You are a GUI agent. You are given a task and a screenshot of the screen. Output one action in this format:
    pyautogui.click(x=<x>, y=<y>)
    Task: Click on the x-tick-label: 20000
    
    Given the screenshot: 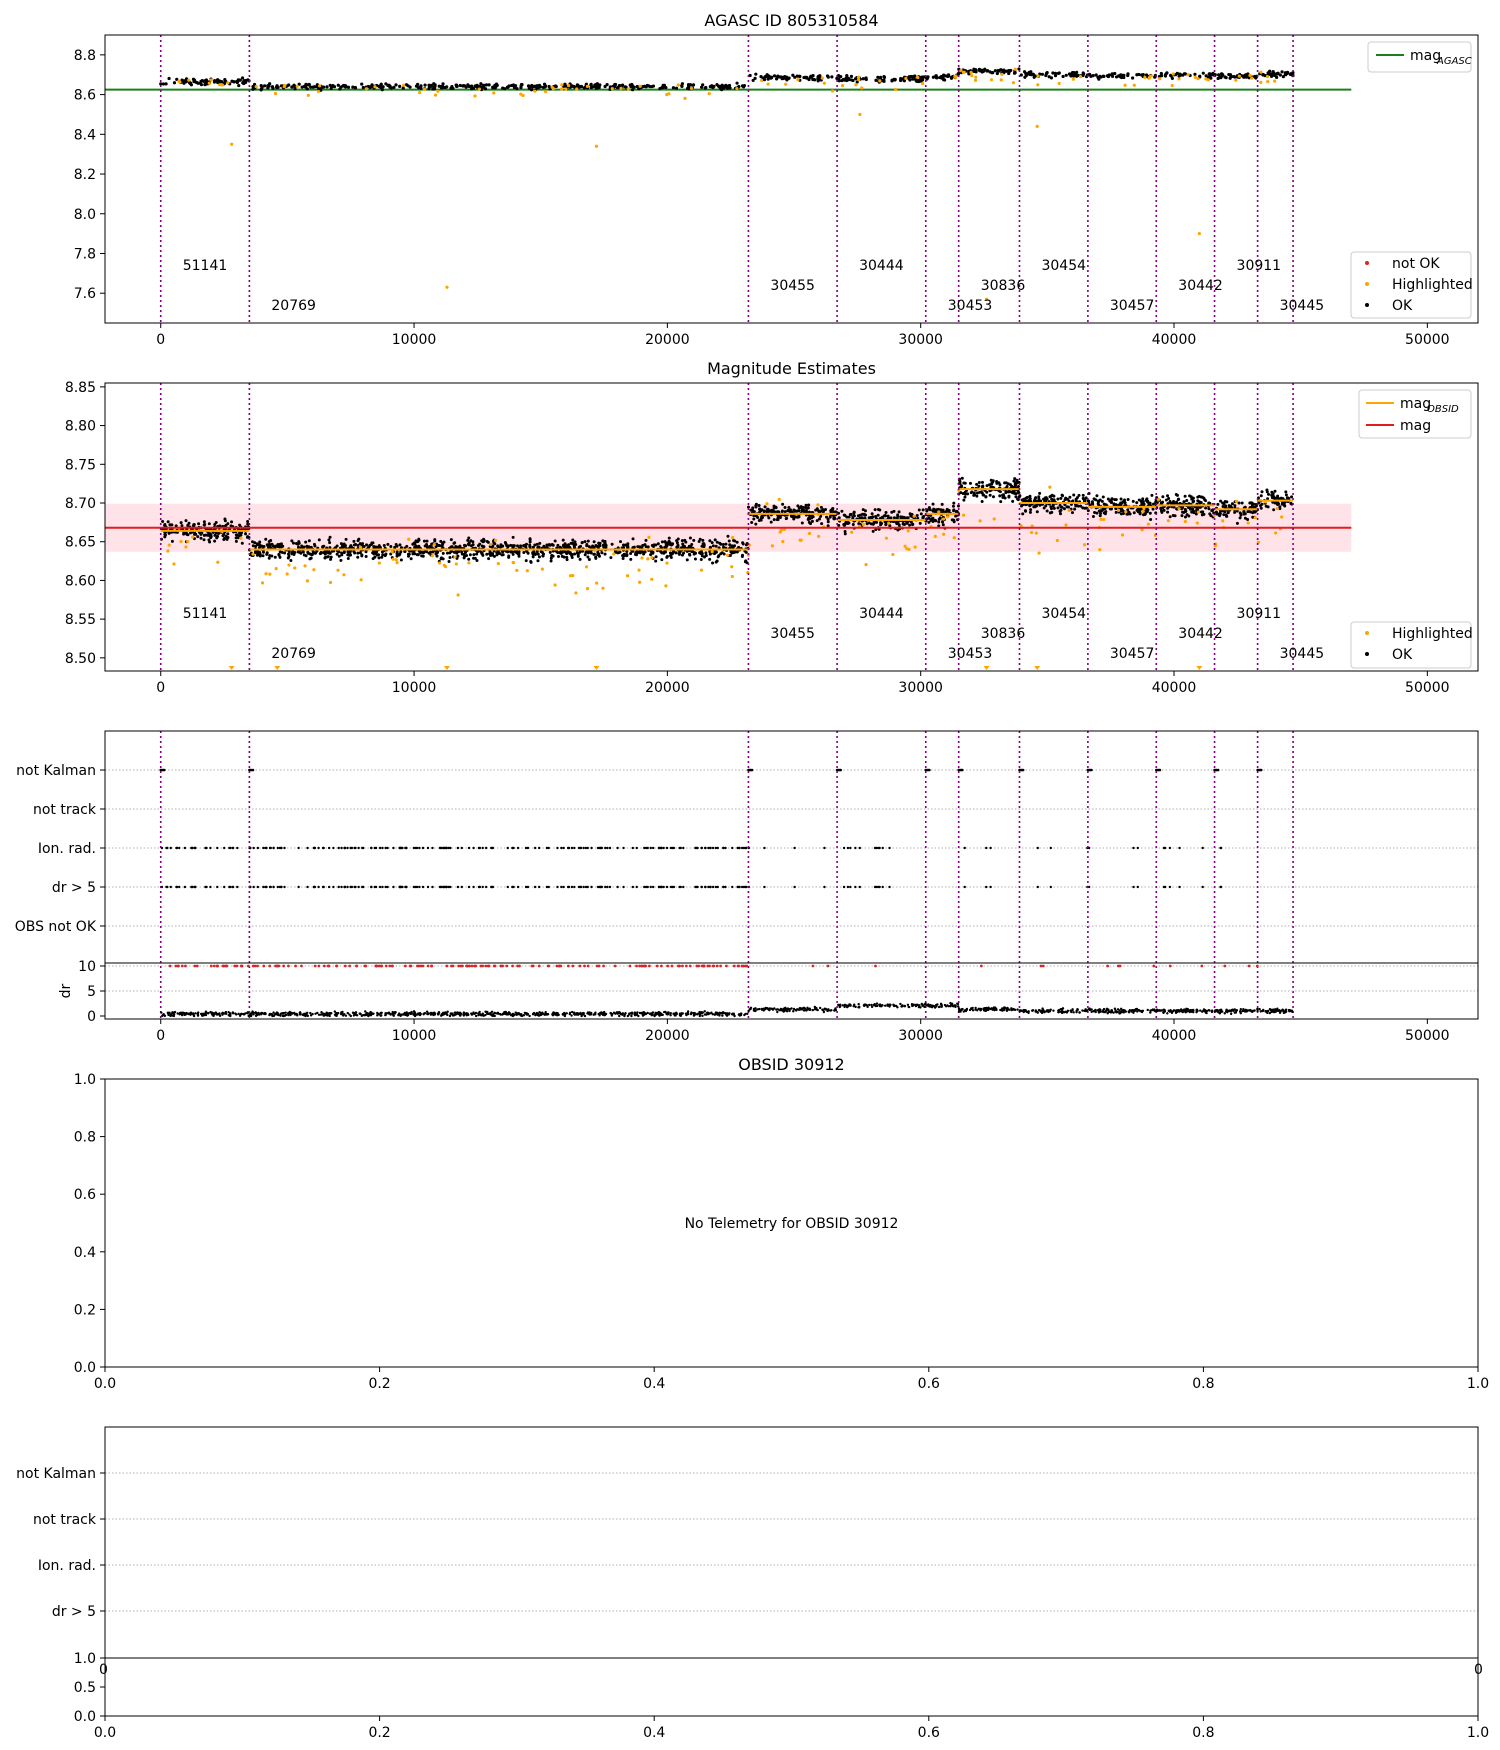 What is the action you would take?
    pyautogui.click(x=667, y=688)
    